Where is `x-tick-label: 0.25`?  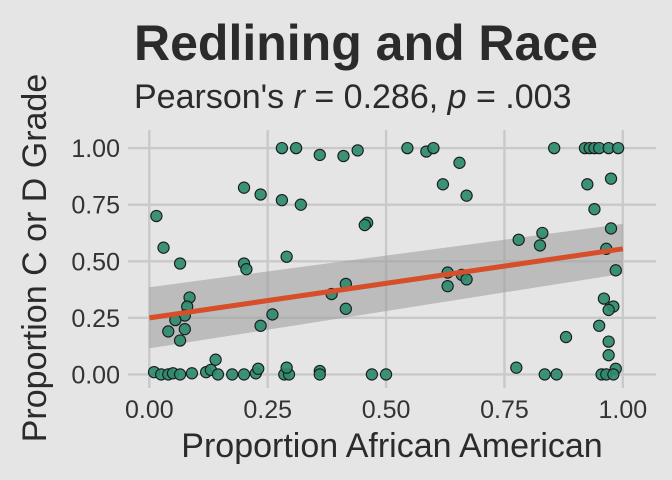
x-tick-label: 0.25 is located at coordinates (267, 410).